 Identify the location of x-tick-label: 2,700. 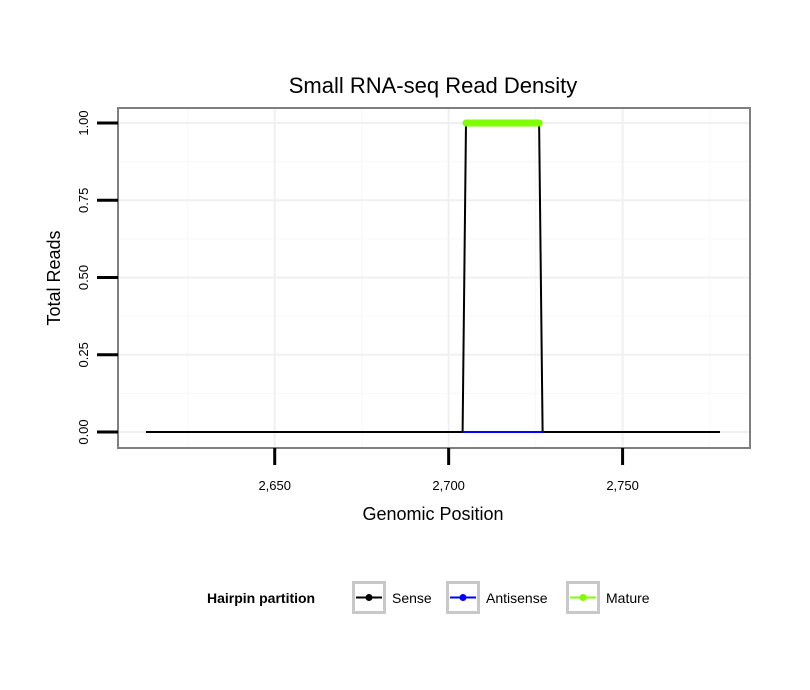
(448, 485).